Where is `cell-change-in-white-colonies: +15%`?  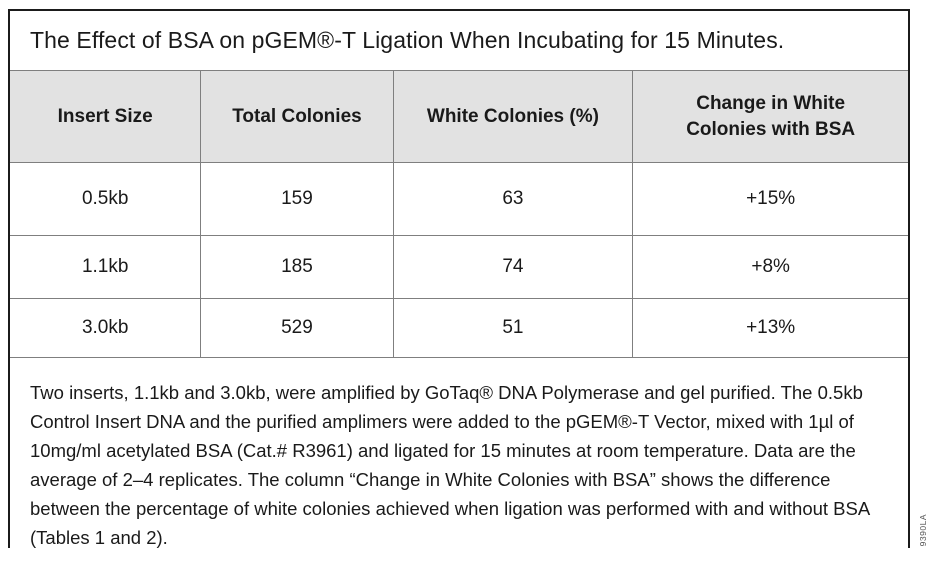
cell-change-in-white-colonies: +15% is located at coordinates (770, 199).